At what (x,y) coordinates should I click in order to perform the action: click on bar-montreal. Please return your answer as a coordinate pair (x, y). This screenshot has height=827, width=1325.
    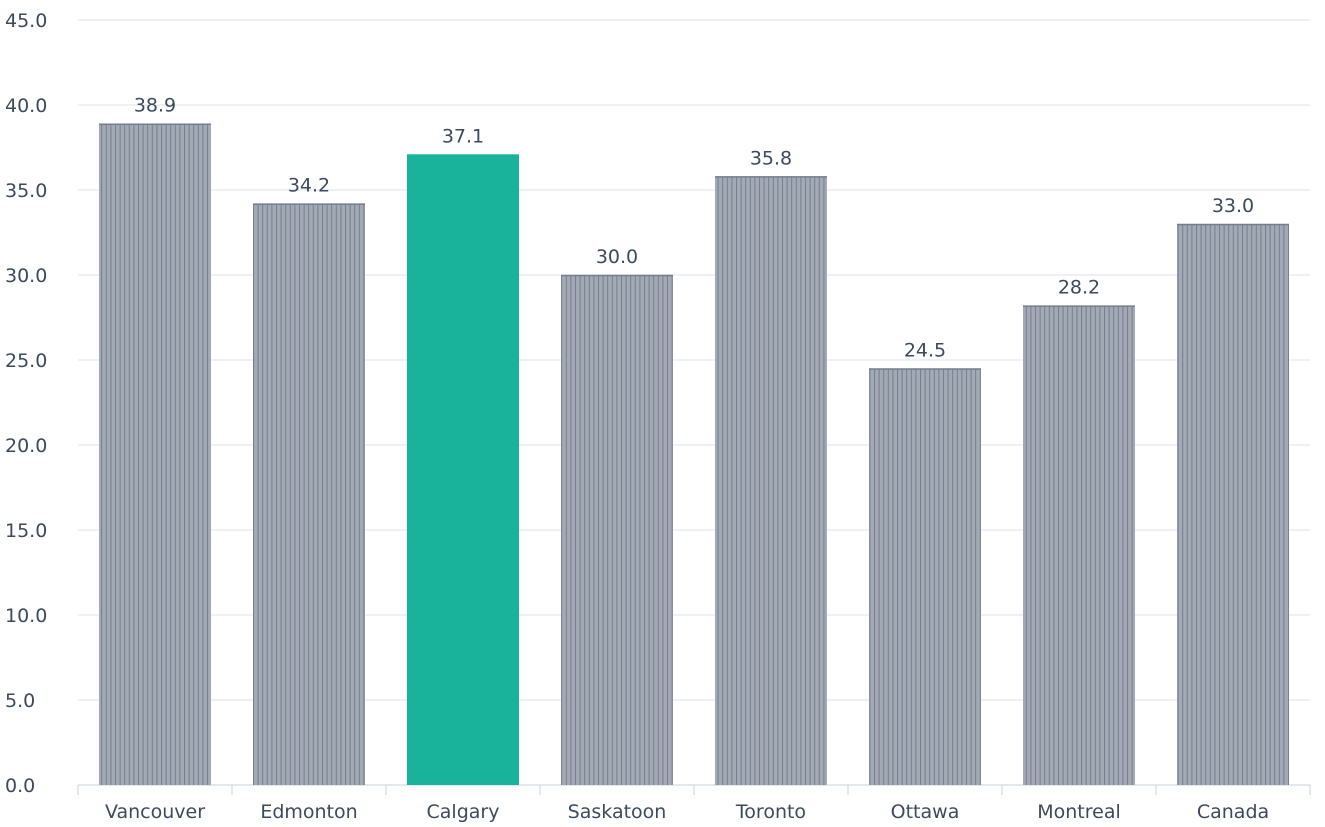
    Looking at the image, I should click on (1079, 545).